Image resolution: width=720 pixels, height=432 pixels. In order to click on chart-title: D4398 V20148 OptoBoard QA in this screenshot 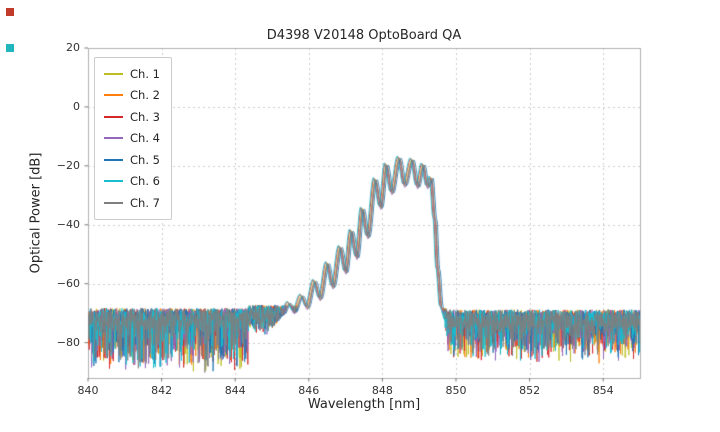, I will do `click(364, 35)`.